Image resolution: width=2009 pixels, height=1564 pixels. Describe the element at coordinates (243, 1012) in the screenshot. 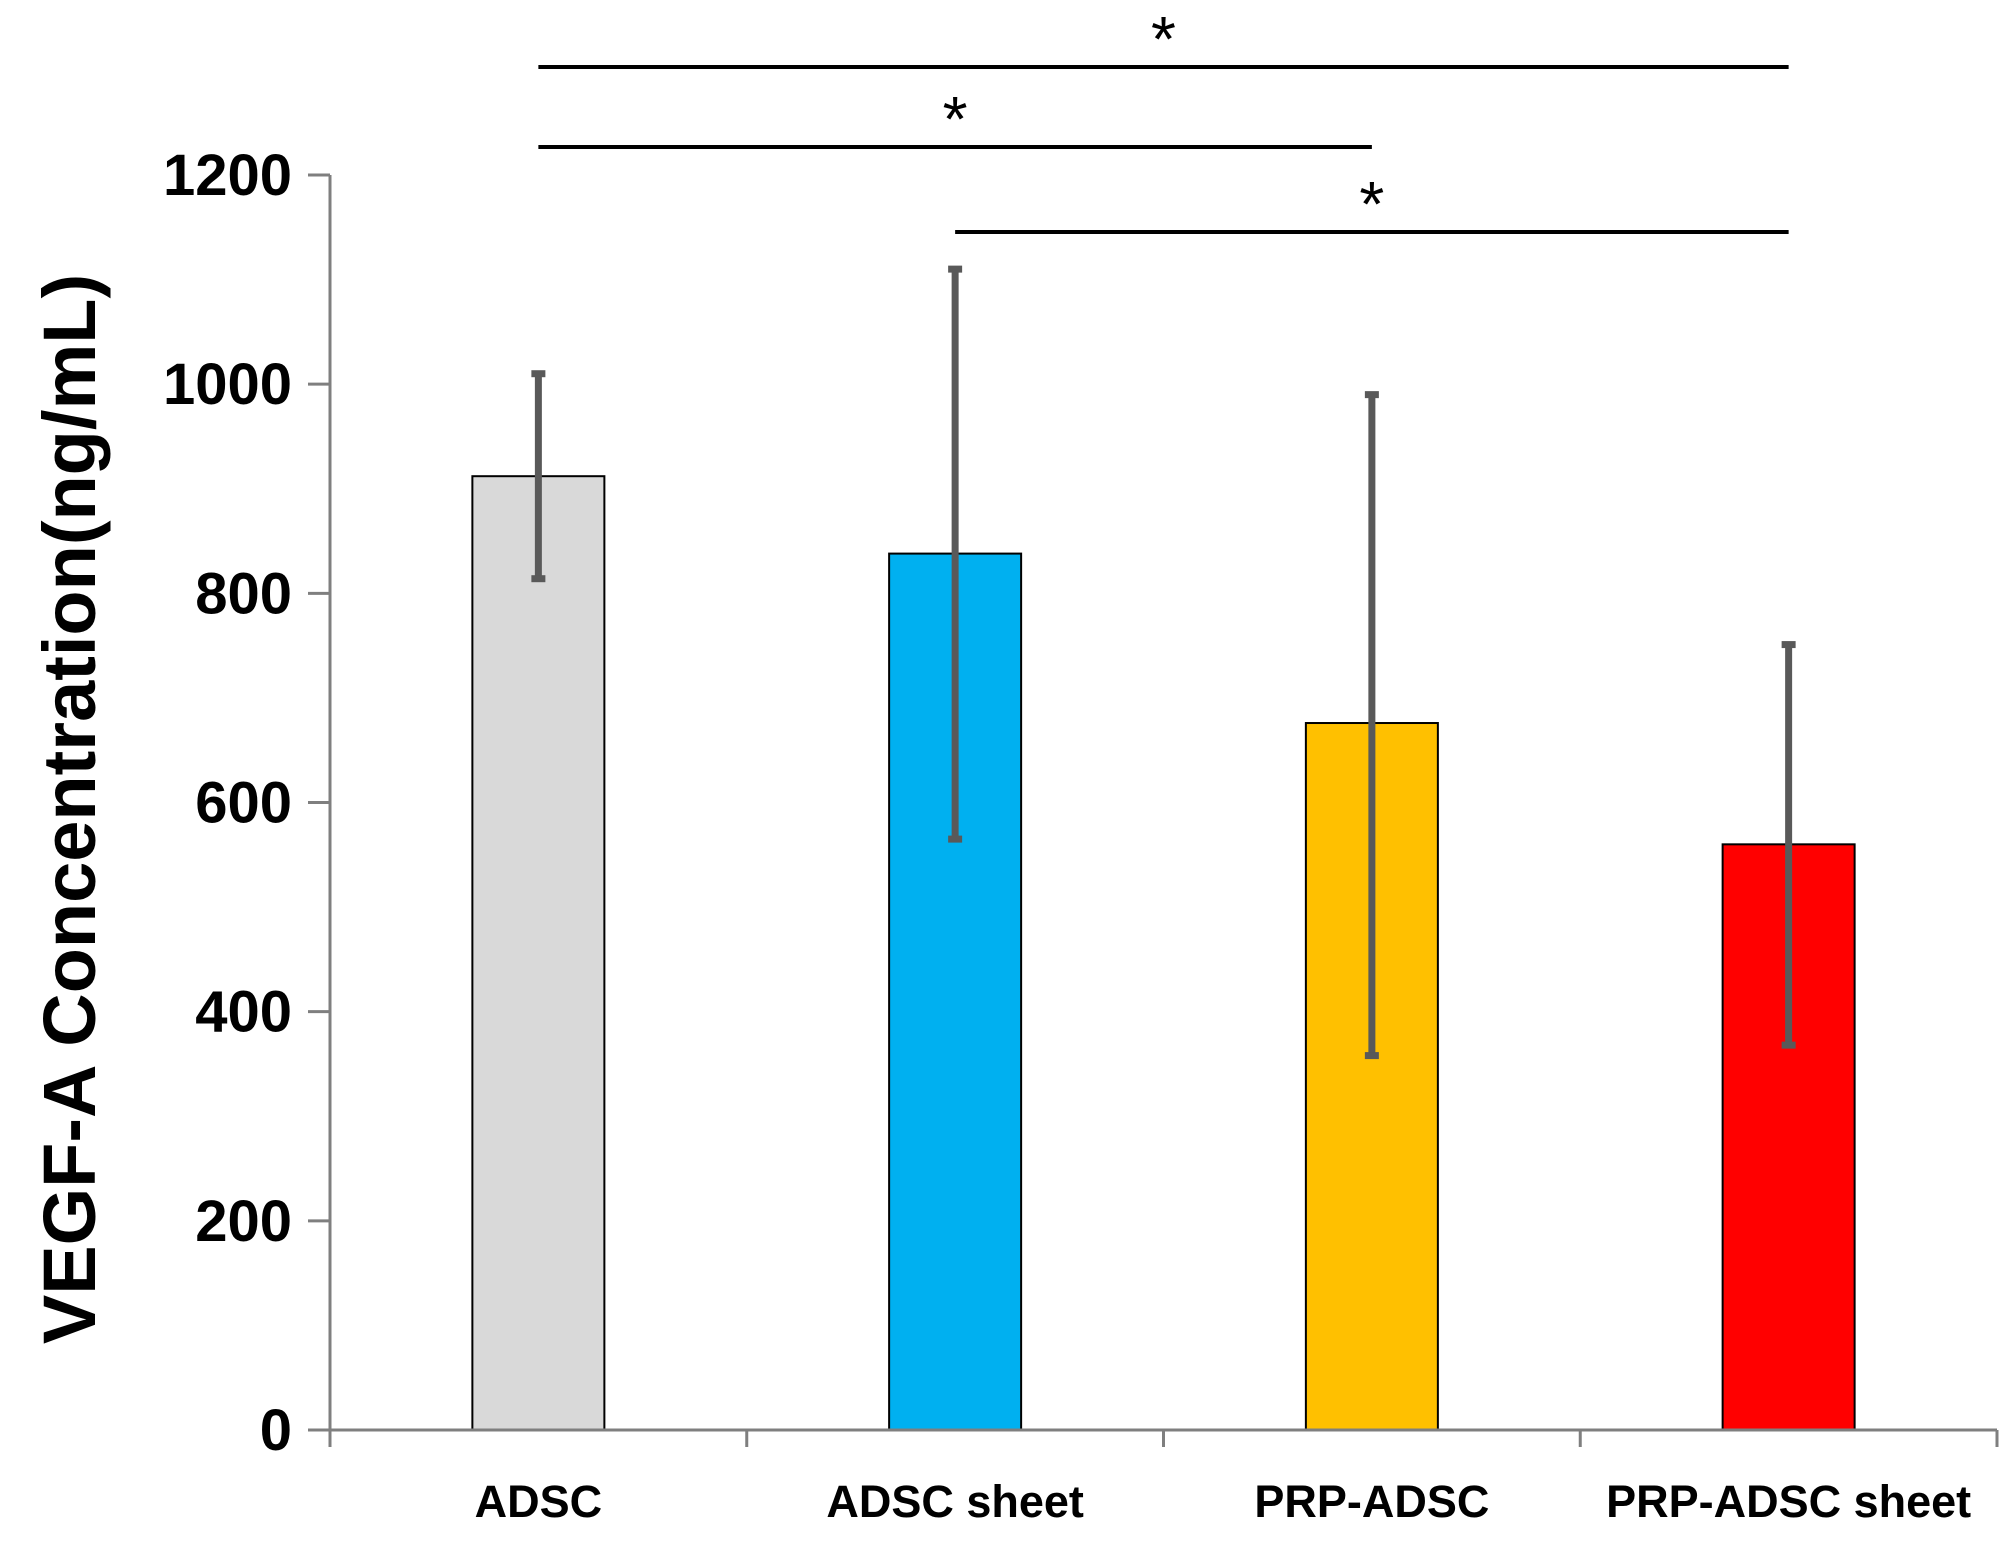

I see `y-tick-label-400: 400` at that location.